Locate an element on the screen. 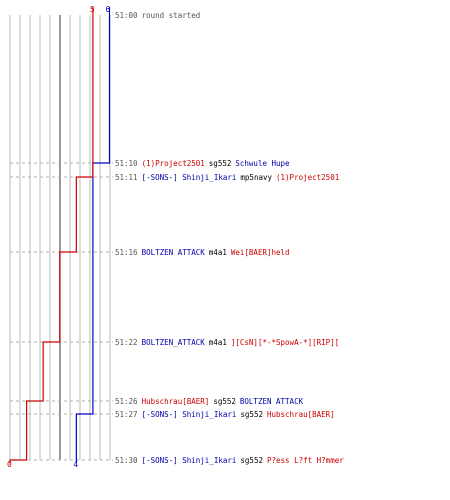 The image size is (450, 500). event-row: 51:10 (1)Project2501 sg552 Schwule Hupe is located at coordinates (204, 164).